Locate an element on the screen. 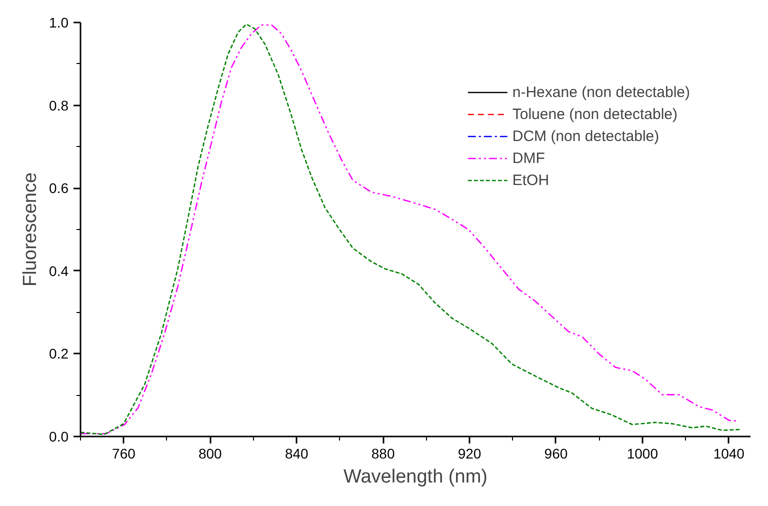  legend-label: Toluene (non detectable) is located at coordinates (595, 114).